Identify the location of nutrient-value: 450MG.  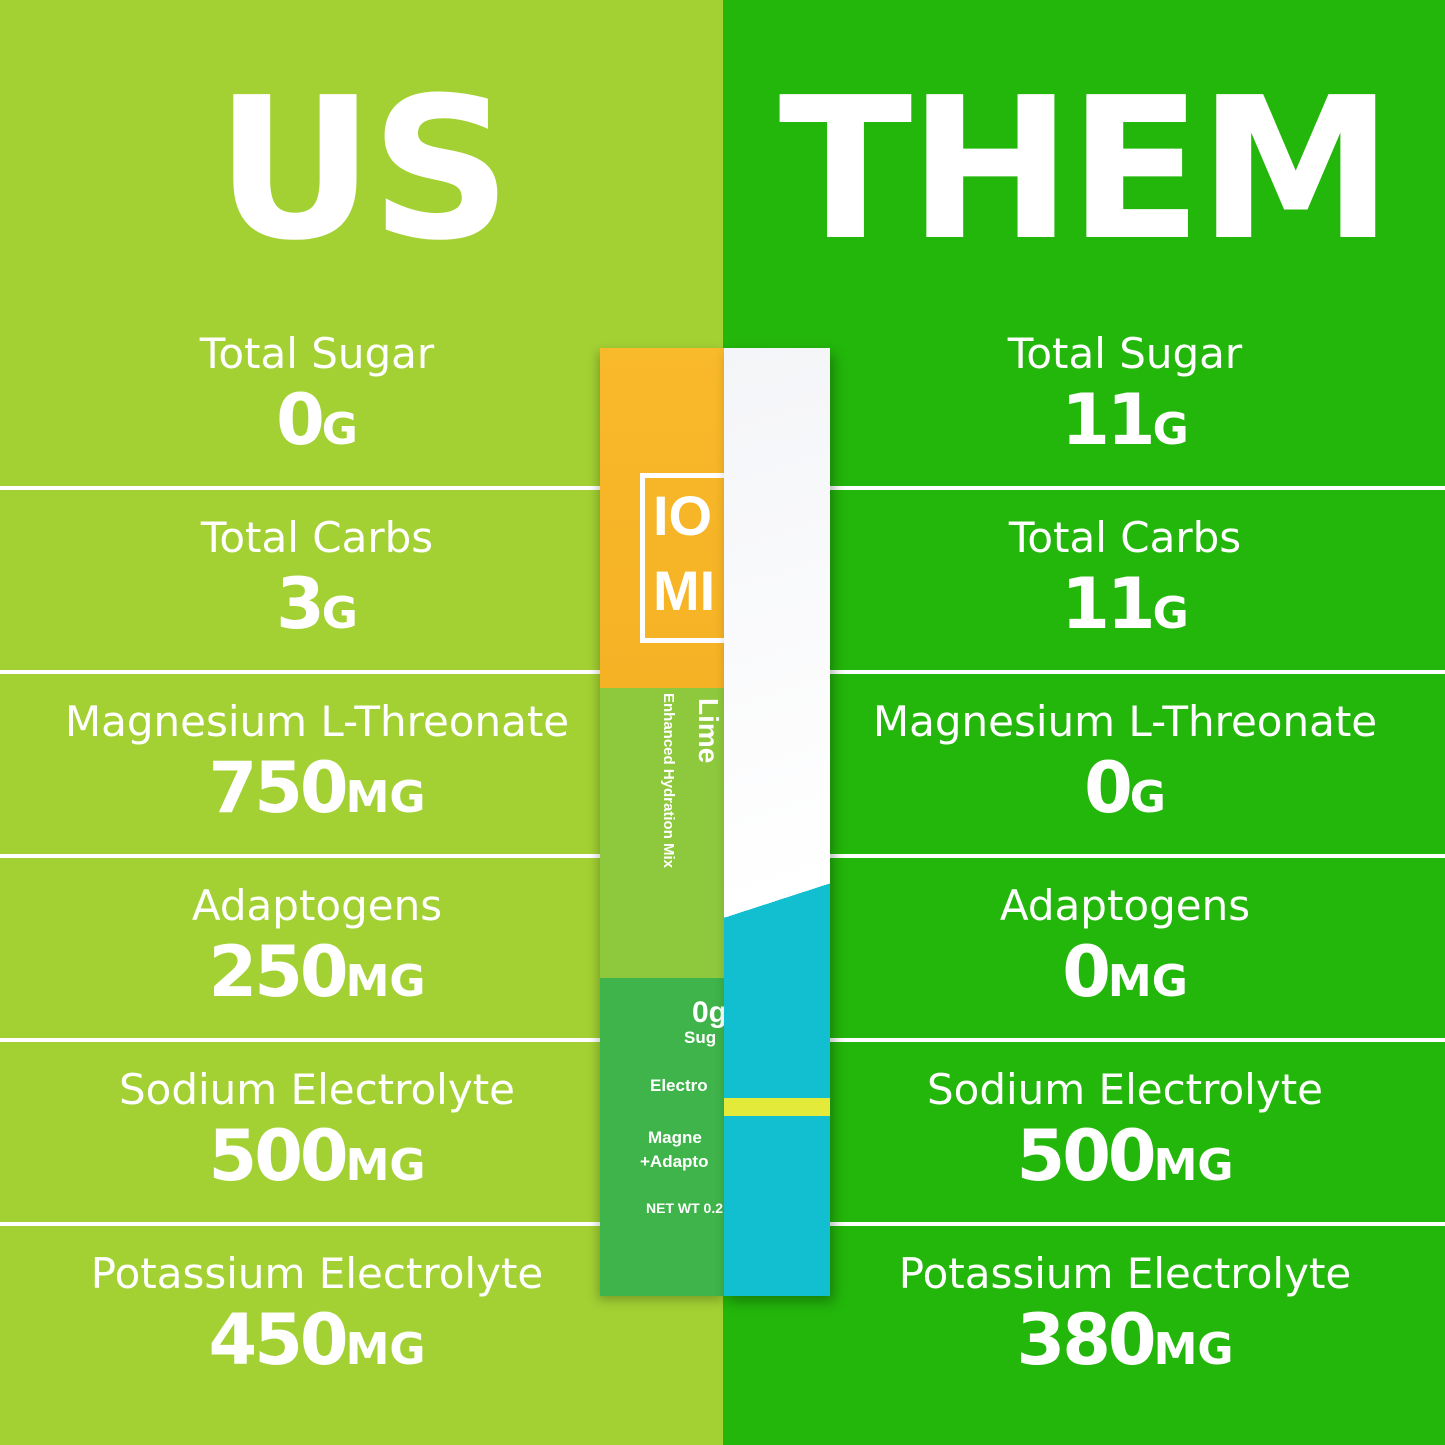
(317, 1345).